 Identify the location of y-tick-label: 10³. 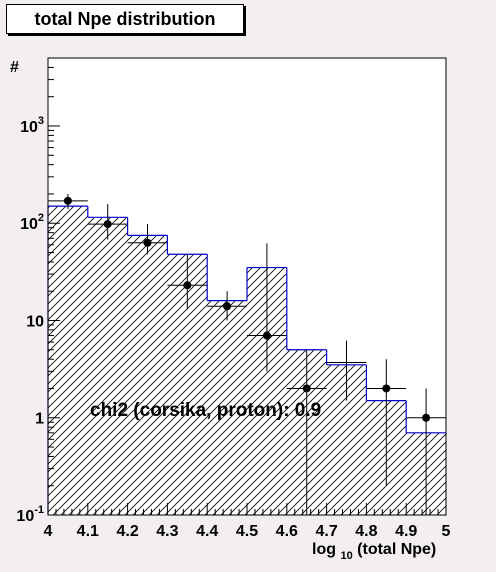
(32, 125).